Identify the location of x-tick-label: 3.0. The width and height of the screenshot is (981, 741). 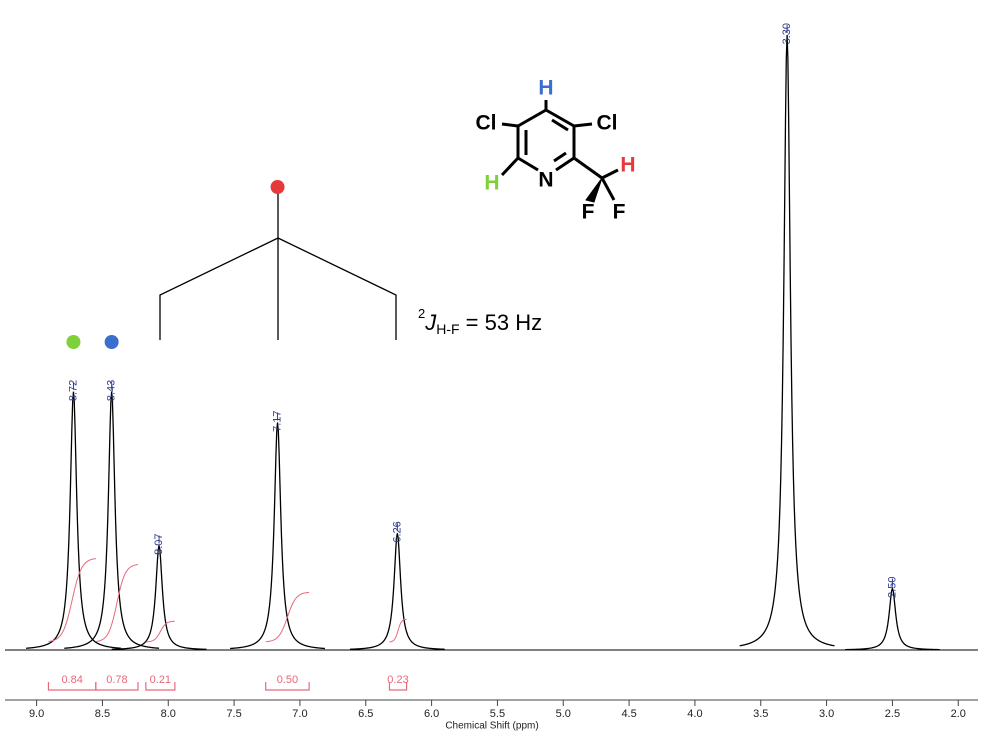
(826, 714).